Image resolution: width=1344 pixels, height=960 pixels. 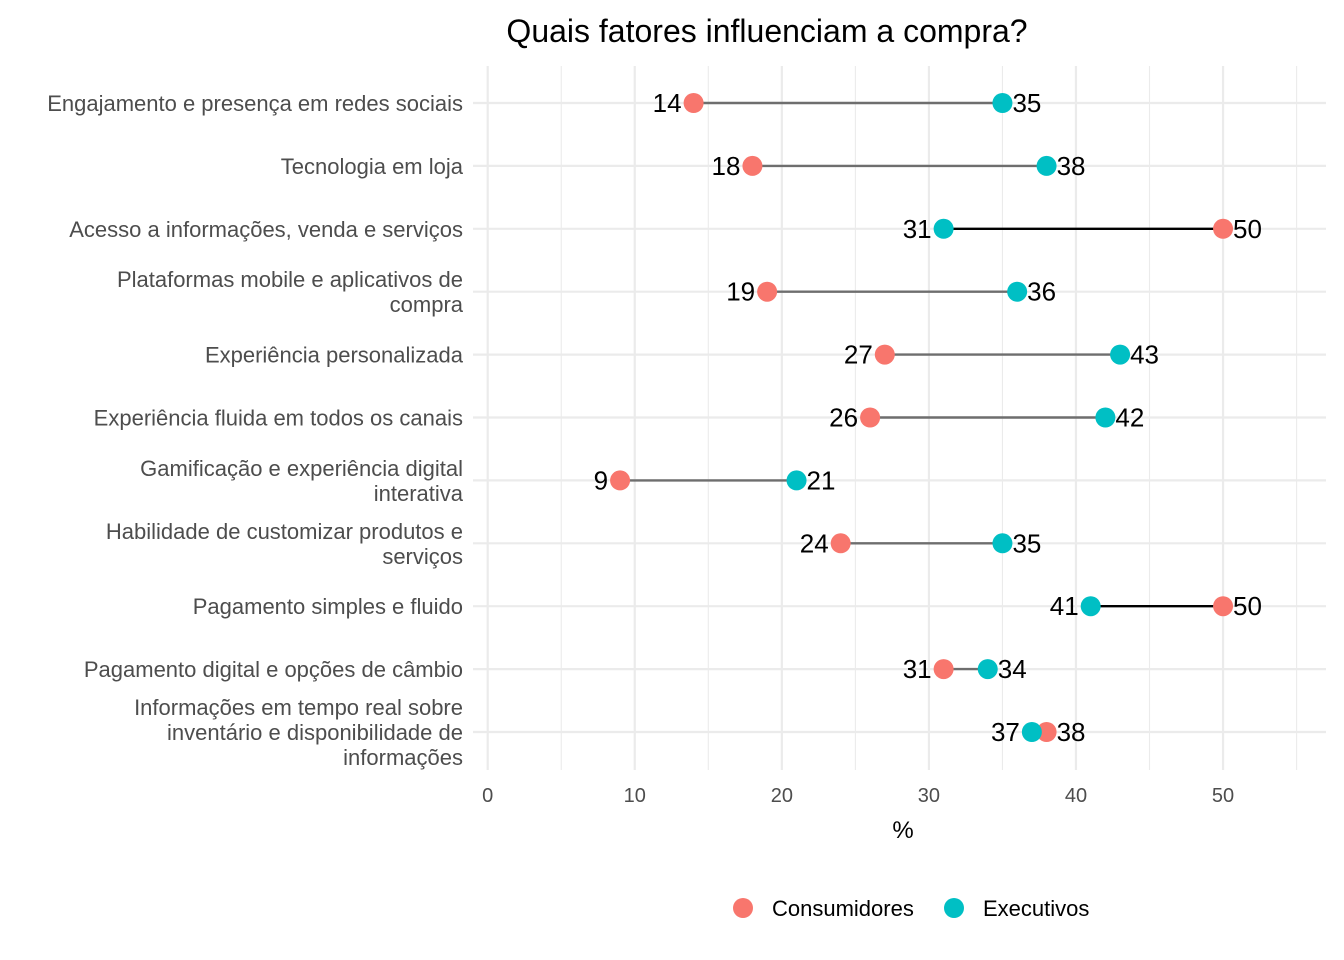 What do you see at coordinates (1144, 355) in the screenshot?
I see `data-label-high: 43` at bounding box center [1144, 355].